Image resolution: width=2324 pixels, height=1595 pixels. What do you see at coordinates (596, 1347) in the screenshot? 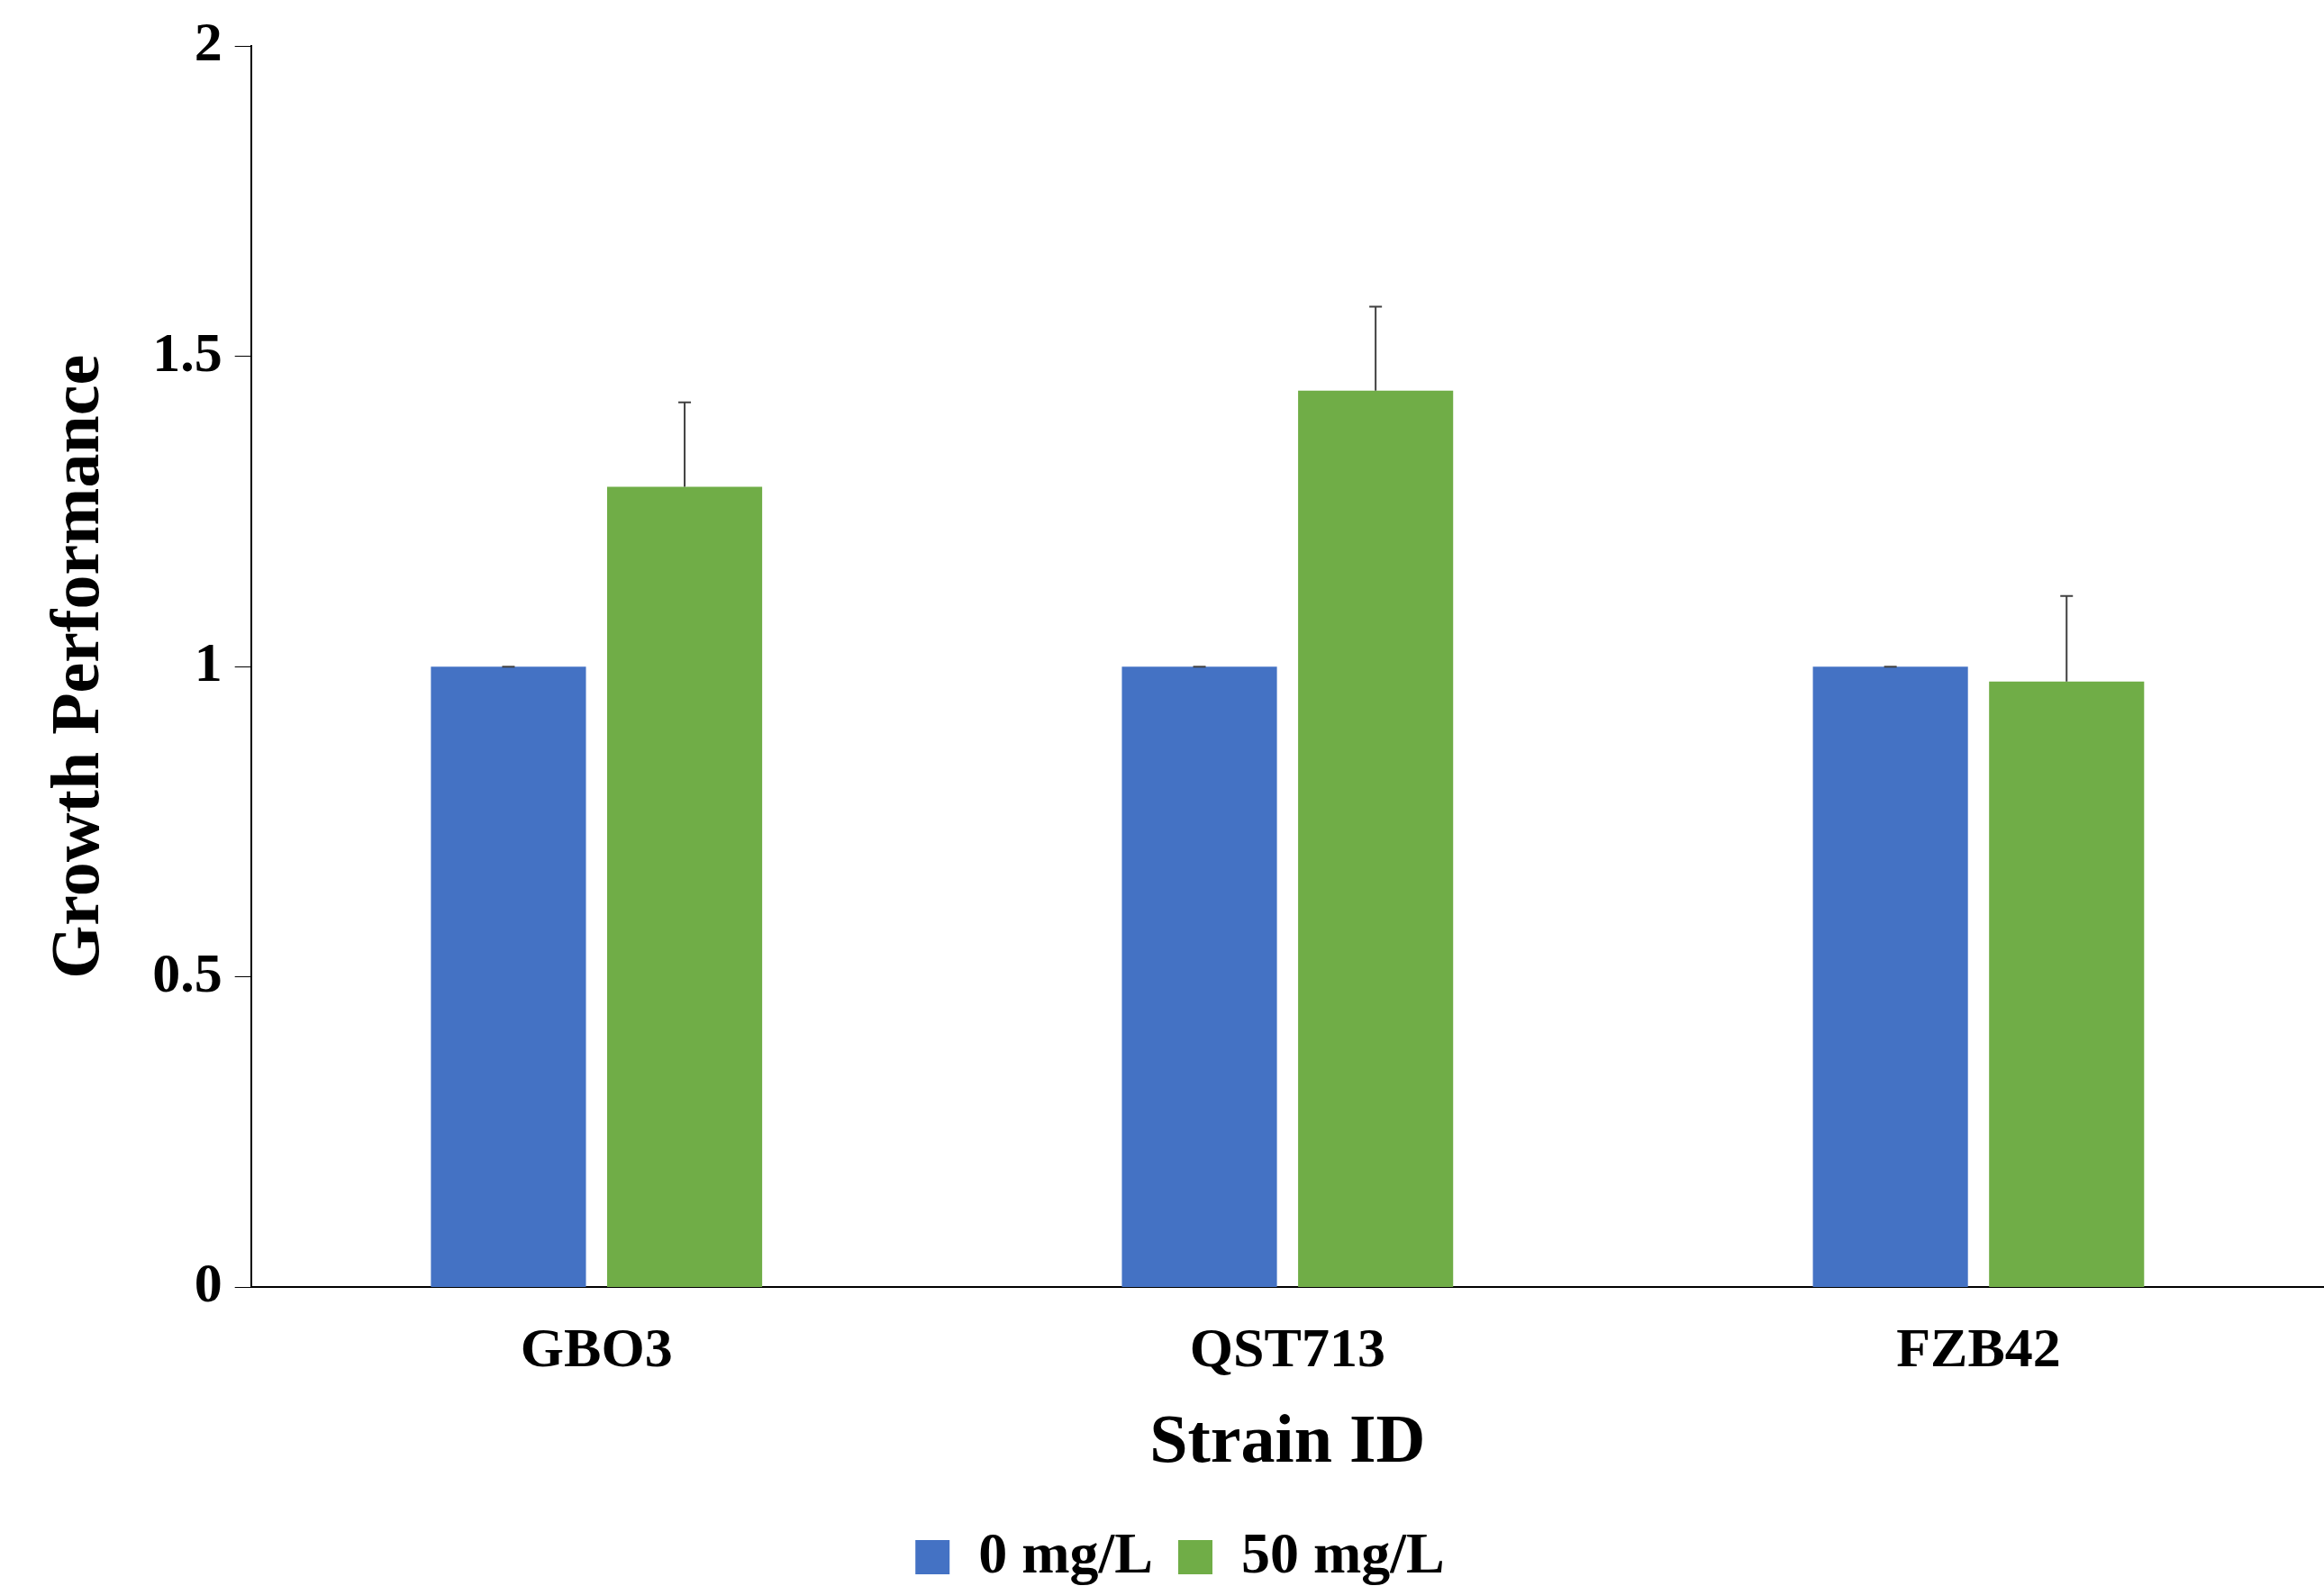
I see `x-tick-label: GBO3` at bounding box center [596, 1347].